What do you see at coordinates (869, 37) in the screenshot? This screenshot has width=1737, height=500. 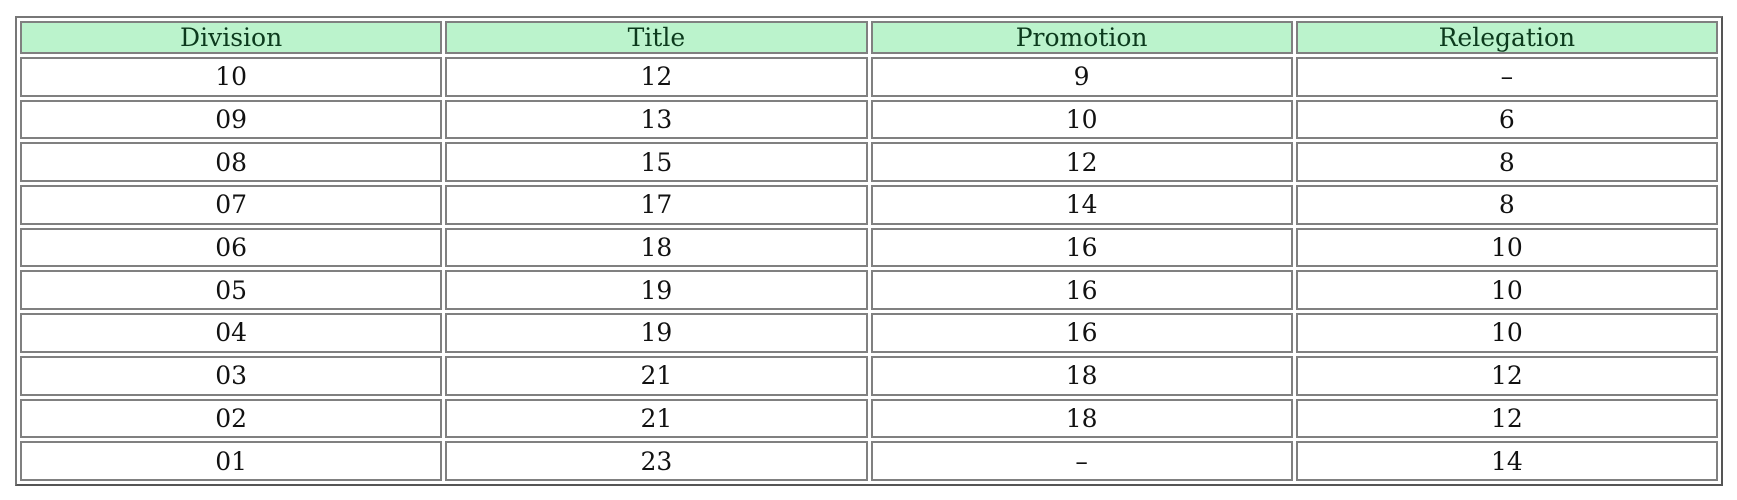 I see `header-row: Division Title Promotion Relegation` at bounding box center [869, 37].